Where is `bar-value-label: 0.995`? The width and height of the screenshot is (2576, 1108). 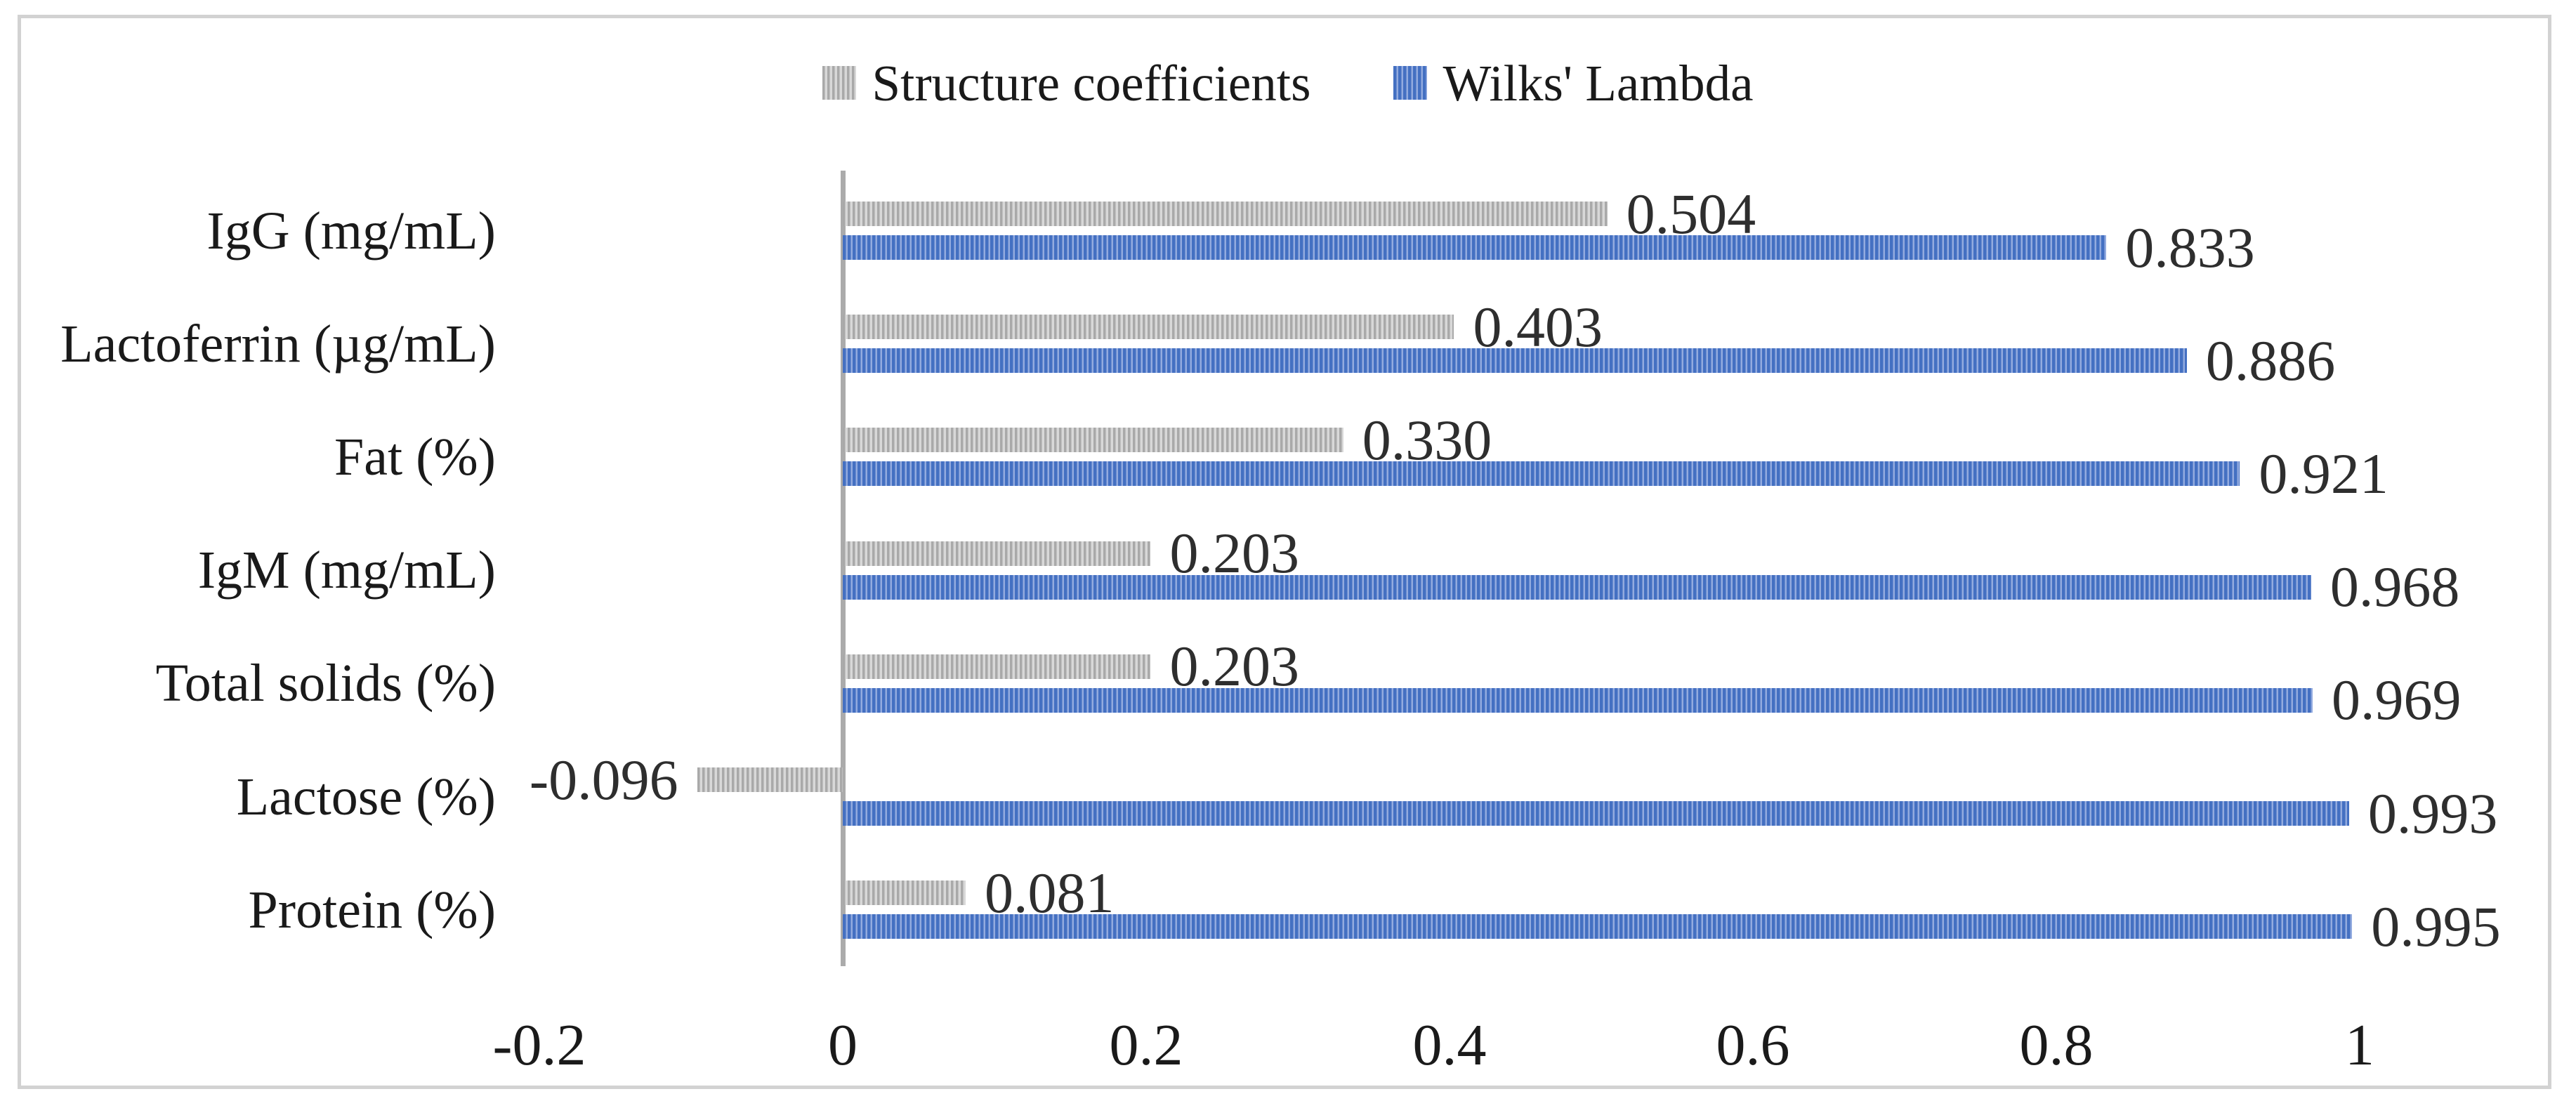
bar-value-label: 0.995 is located at coordinates (2436, 926).